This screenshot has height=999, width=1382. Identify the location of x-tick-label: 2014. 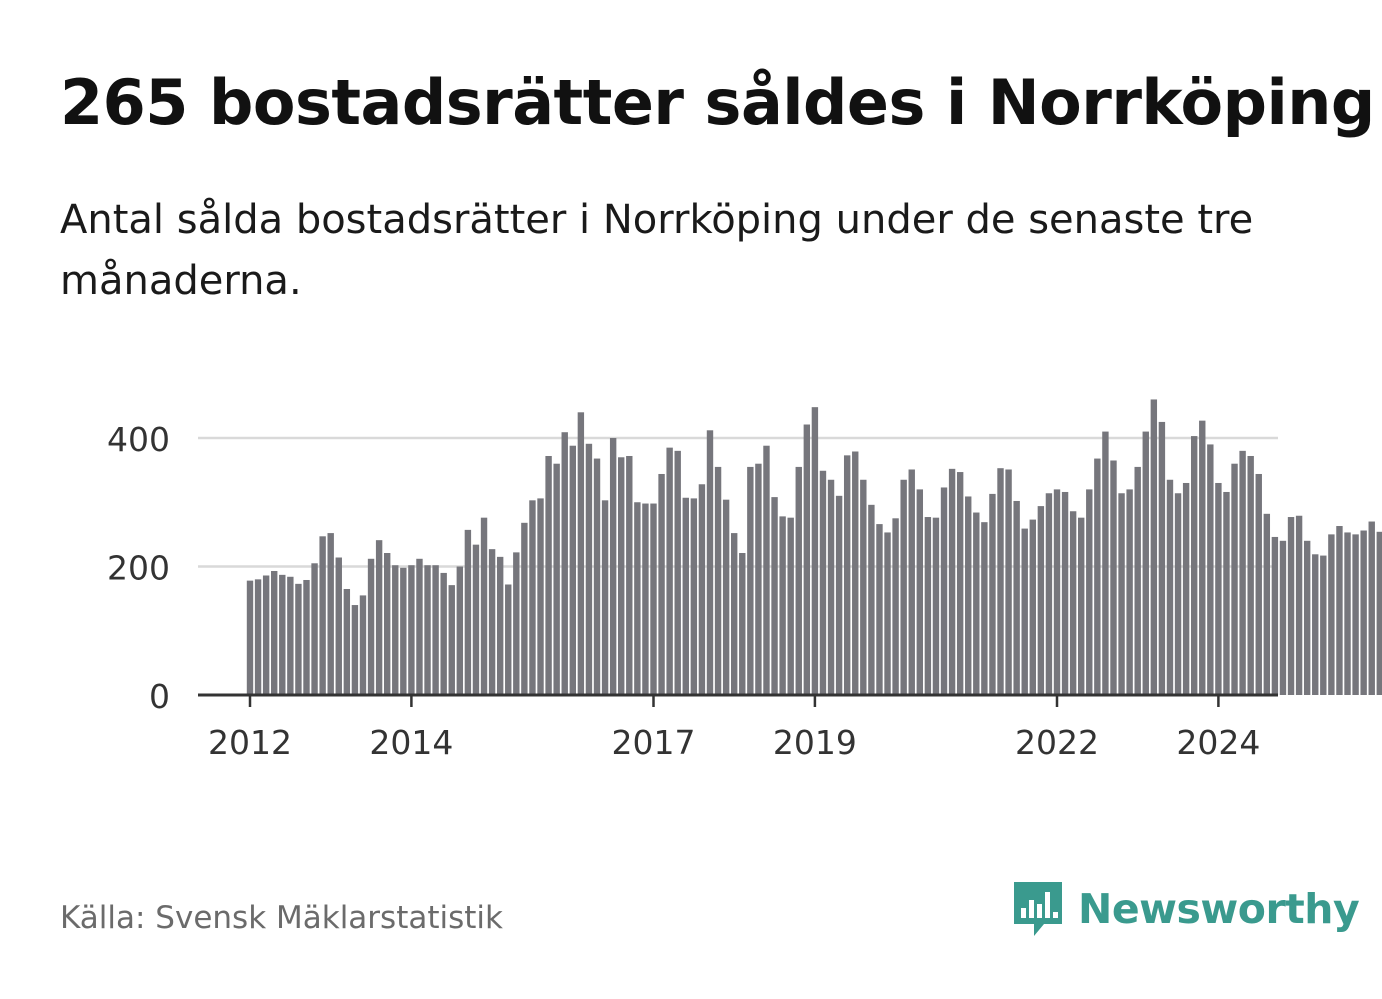
(411, 742).